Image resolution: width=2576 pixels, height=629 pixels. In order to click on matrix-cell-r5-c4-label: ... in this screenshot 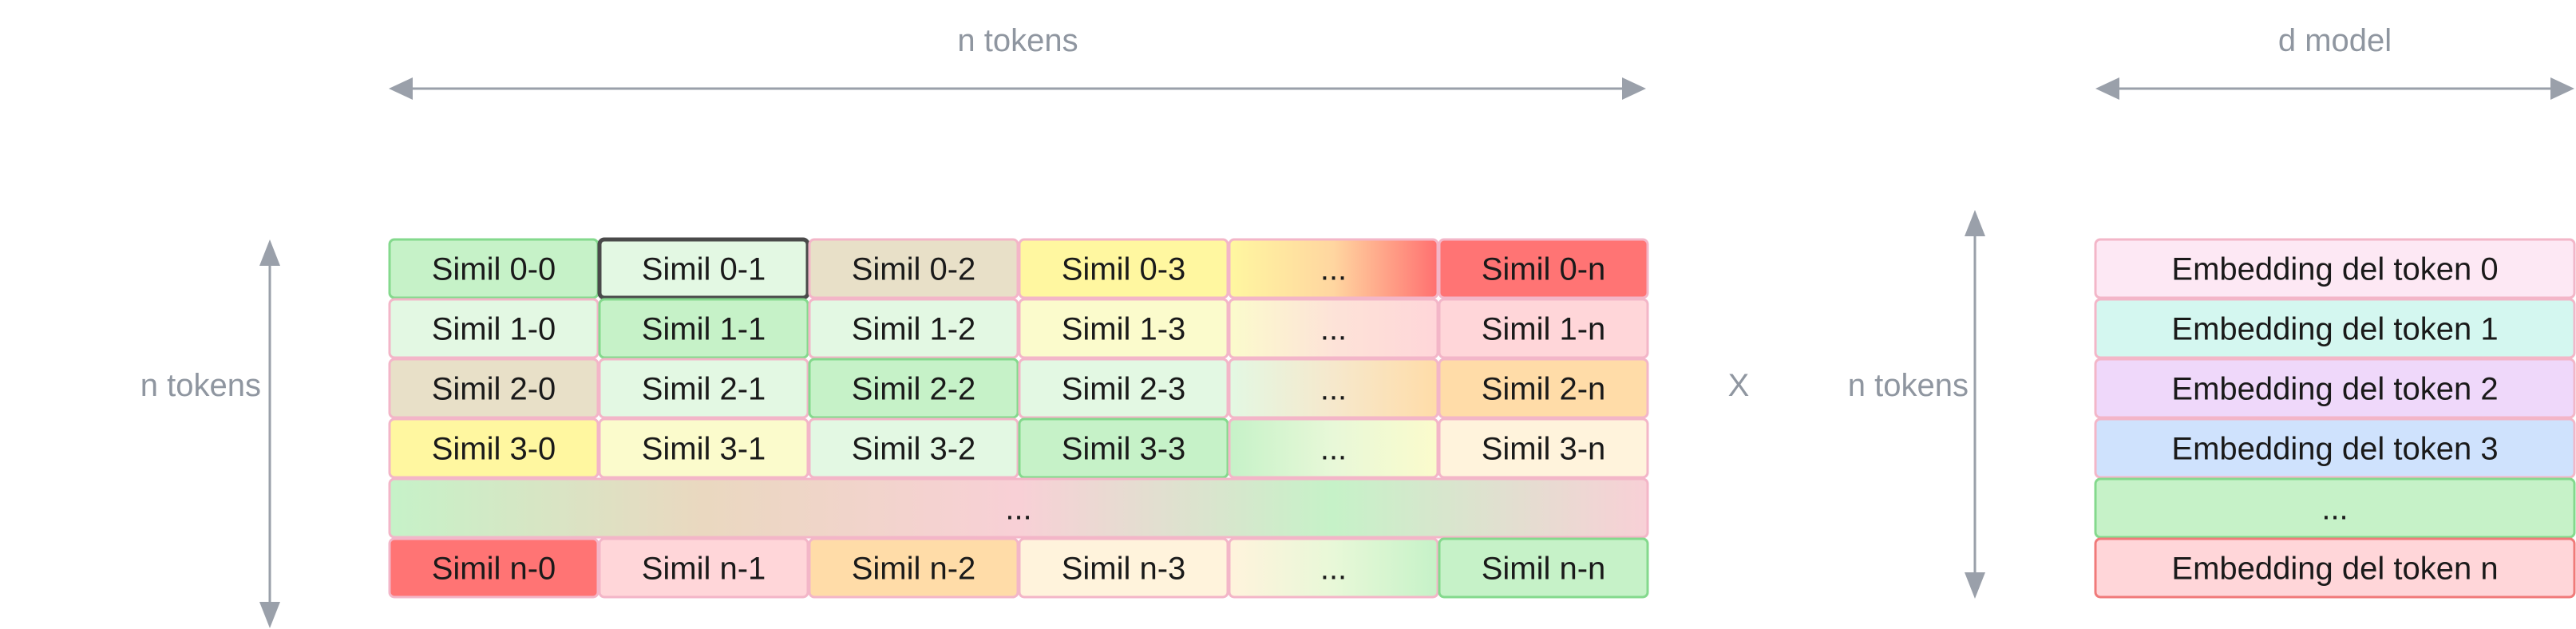, I will do `click(1334, 569)`.